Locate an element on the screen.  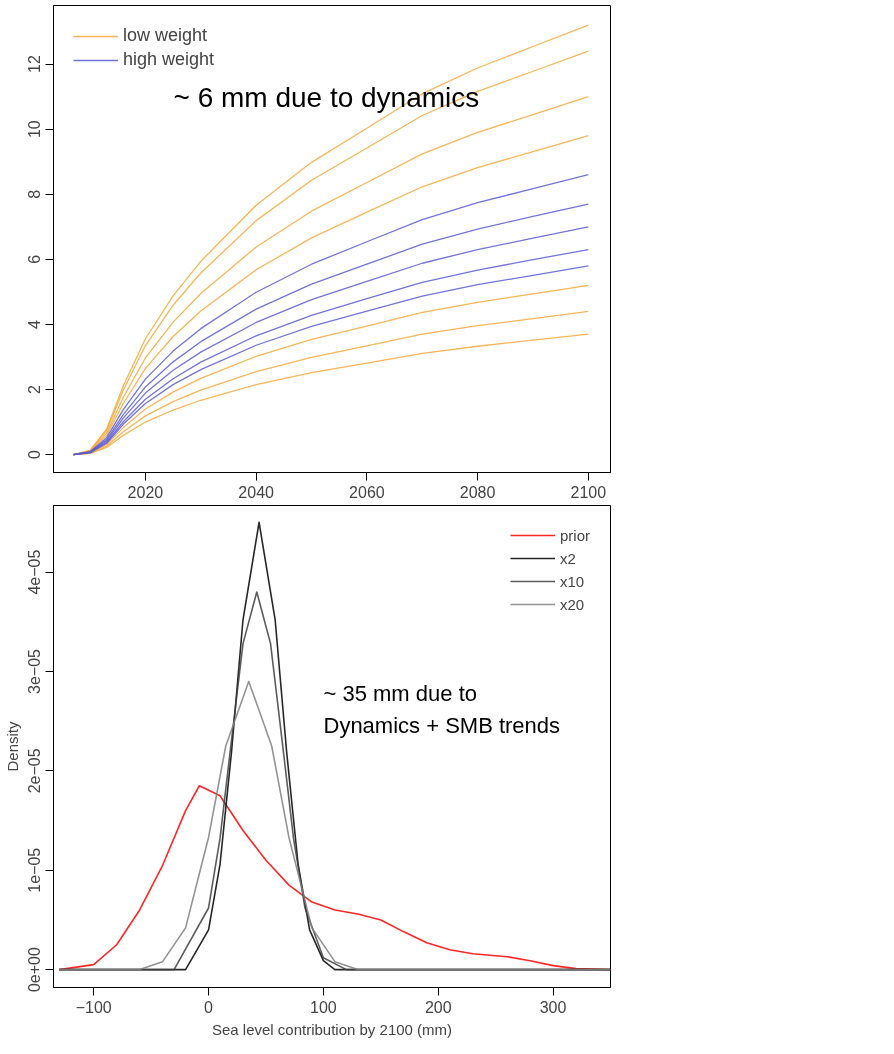
y-tick-label: 0e+00 is located at coordinates (35, 970).